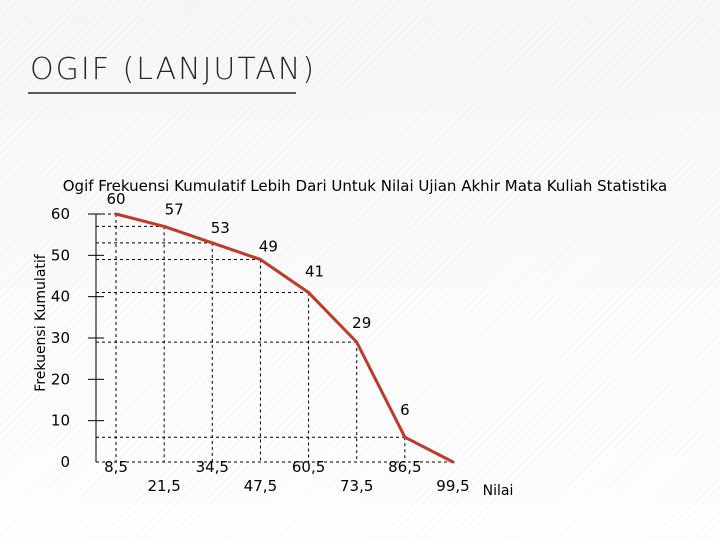 The image size is (720, 540). I want to click on x-tick-label: 60,5, so click(308, 467).